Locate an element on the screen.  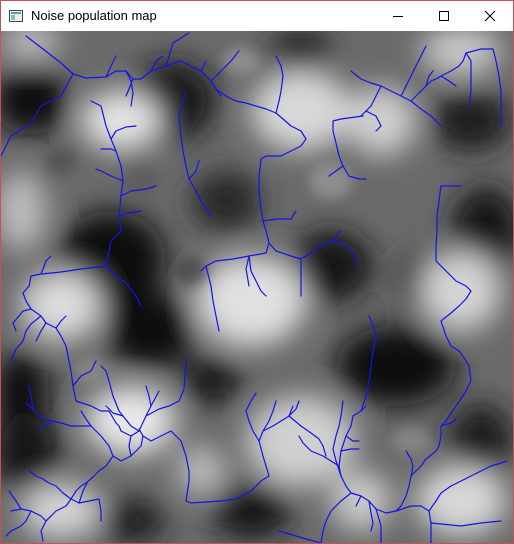
window-app-icon is located at coordinates (16, 15).